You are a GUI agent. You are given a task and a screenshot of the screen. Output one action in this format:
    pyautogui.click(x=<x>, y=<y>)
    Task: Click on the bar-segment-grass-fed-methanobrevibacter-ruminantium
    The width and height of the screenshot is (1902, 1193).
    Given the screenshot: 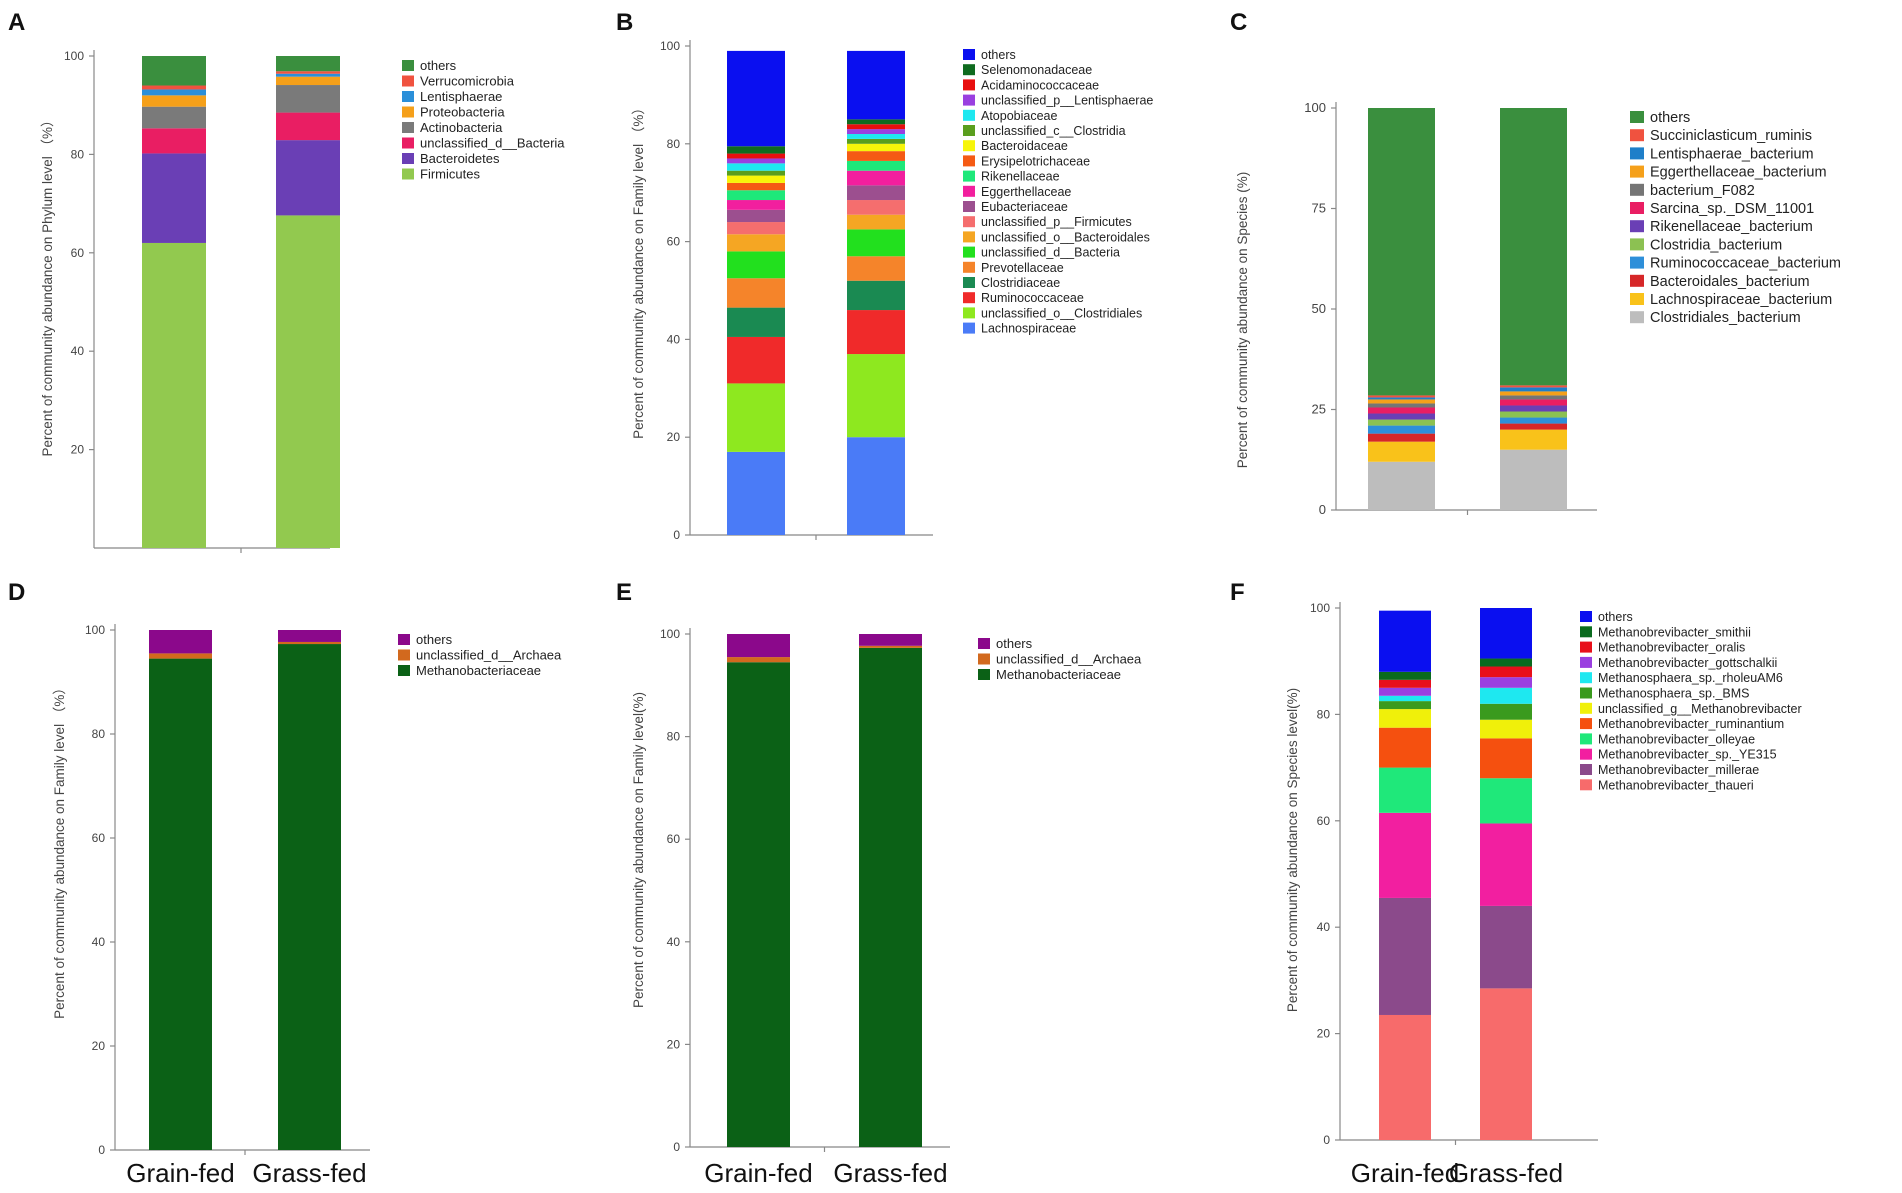 What is the action you would take?
    pyautogui.click(x=1506, y=758)
    